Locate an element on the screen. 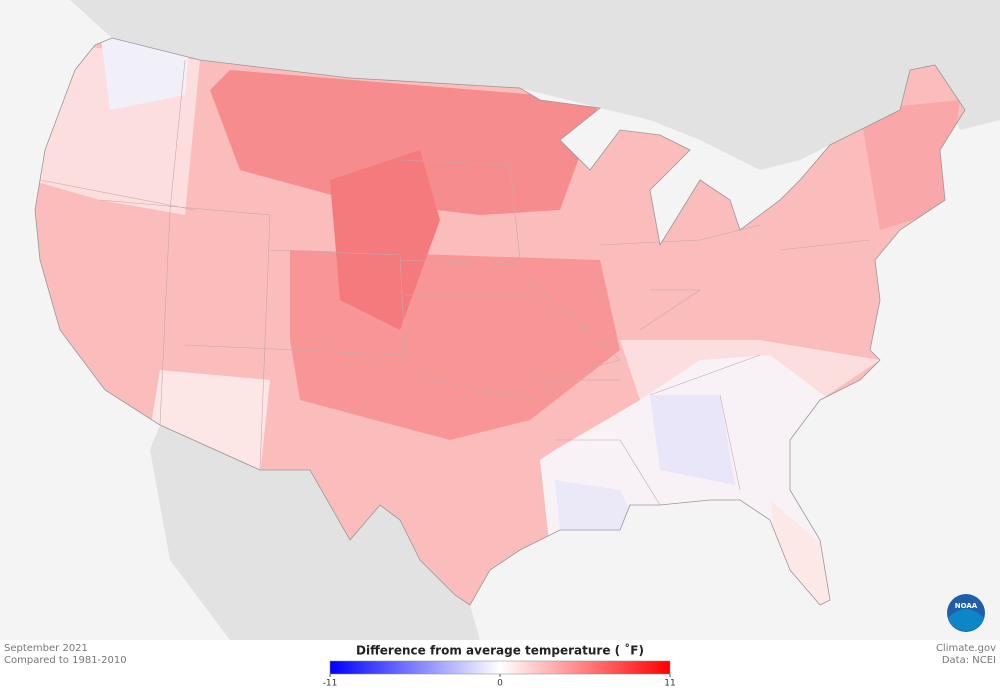  noaa-logo: NOAA is located at coordinates (966, 613).